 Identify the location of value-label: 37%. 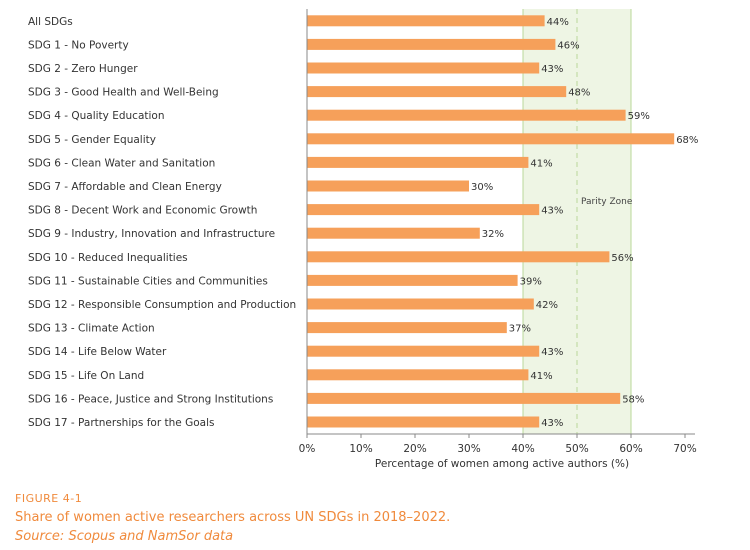
(520, 329).